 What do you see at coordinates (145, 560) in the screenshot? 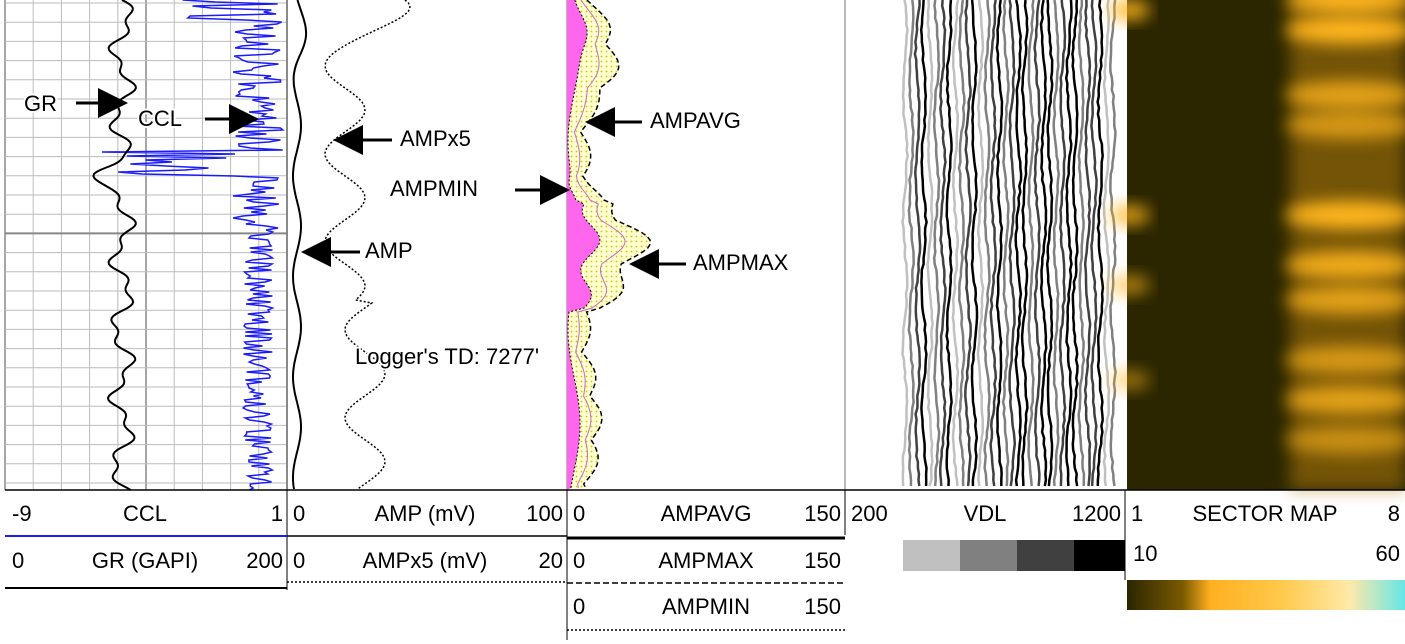
I see `scale-name: GR (GAPI)` at bounding box center [145, 560].